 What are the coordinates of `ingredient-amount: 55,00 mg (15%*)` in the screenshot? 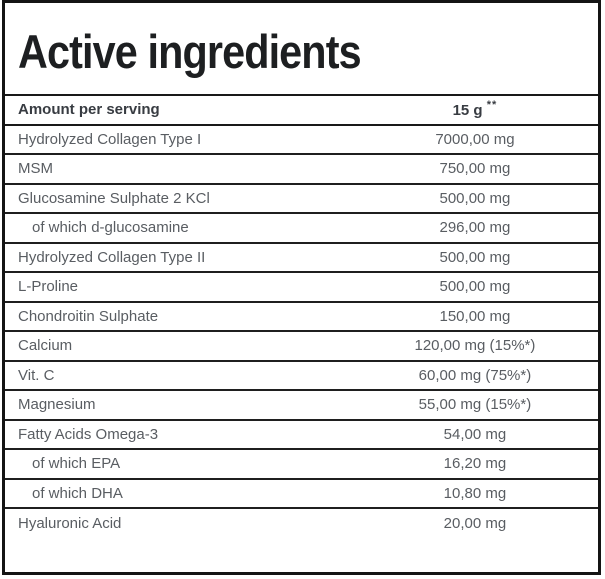 It's located at (474, 405).